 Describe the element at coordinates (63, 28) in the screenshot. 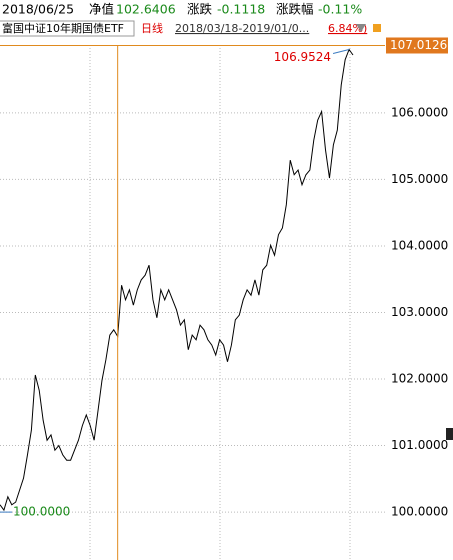

I see `fund-name: 富国中证10年期国债ETF` at that location.